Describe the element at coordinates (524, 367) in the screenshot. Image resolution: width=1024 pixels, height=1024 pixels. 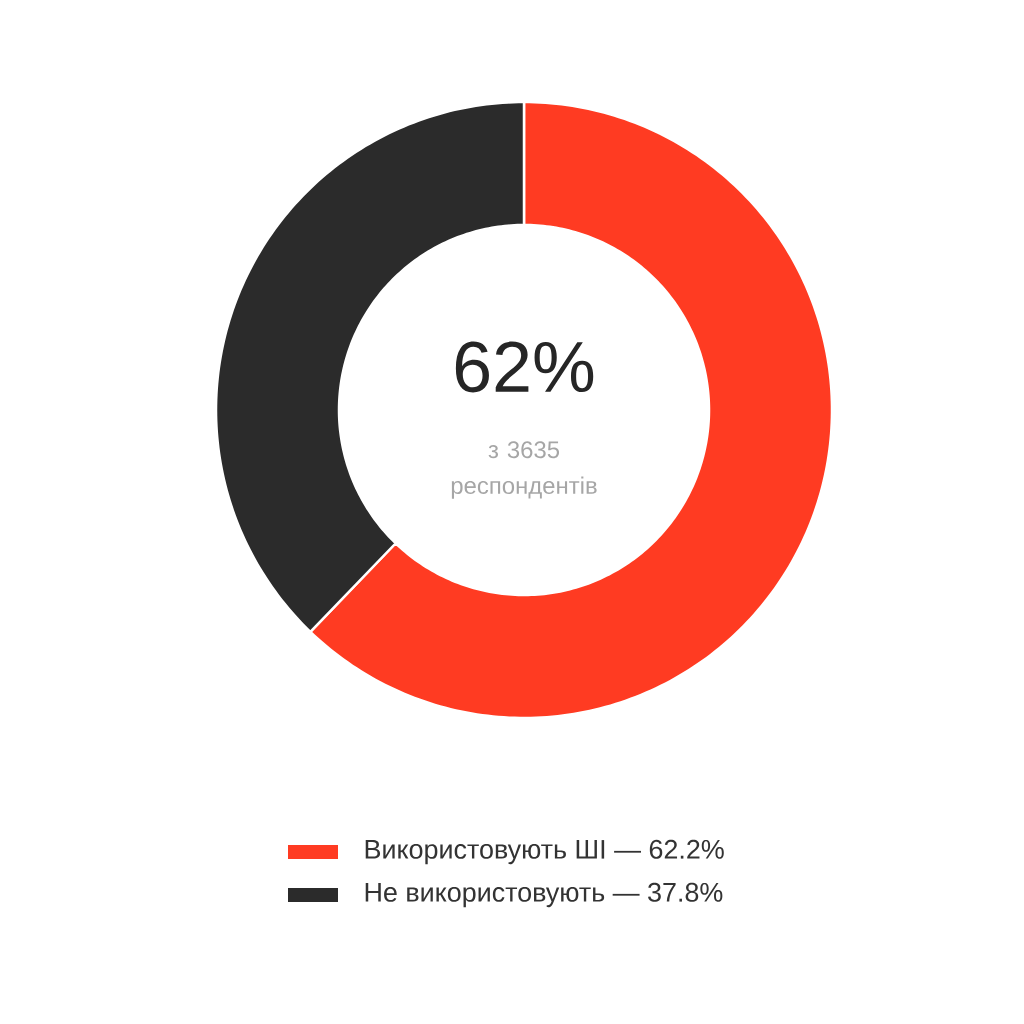
I see `text: 62%` at that location.